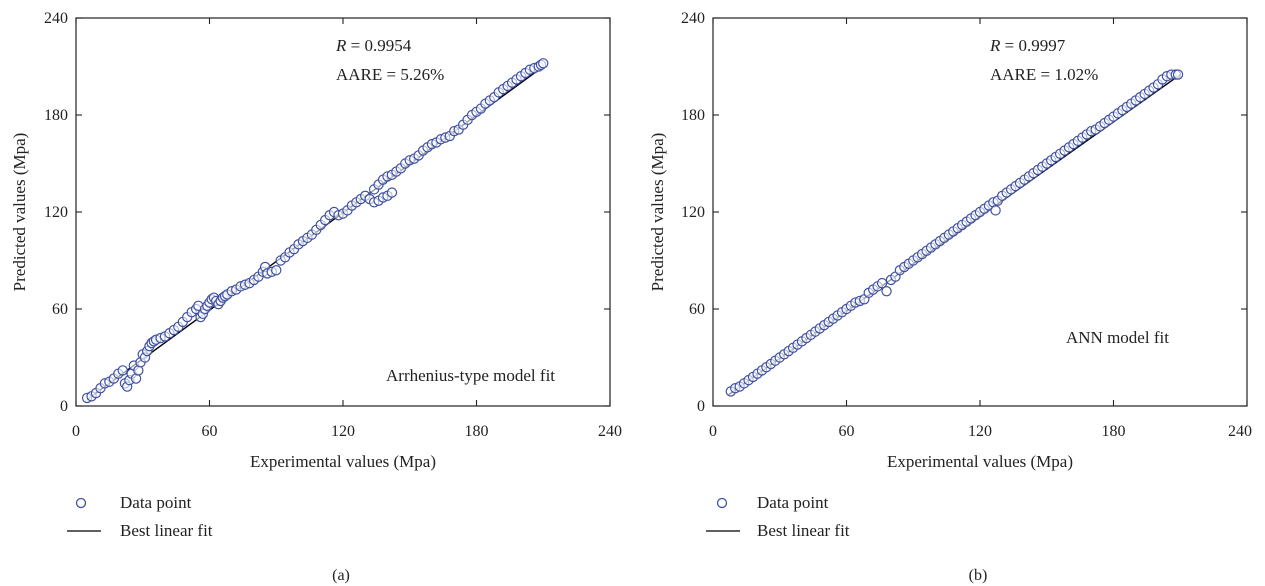 This screenshot has height=586, width=1265. I want to click on r-annotation: R = 0.9997, so click(1027, 45).